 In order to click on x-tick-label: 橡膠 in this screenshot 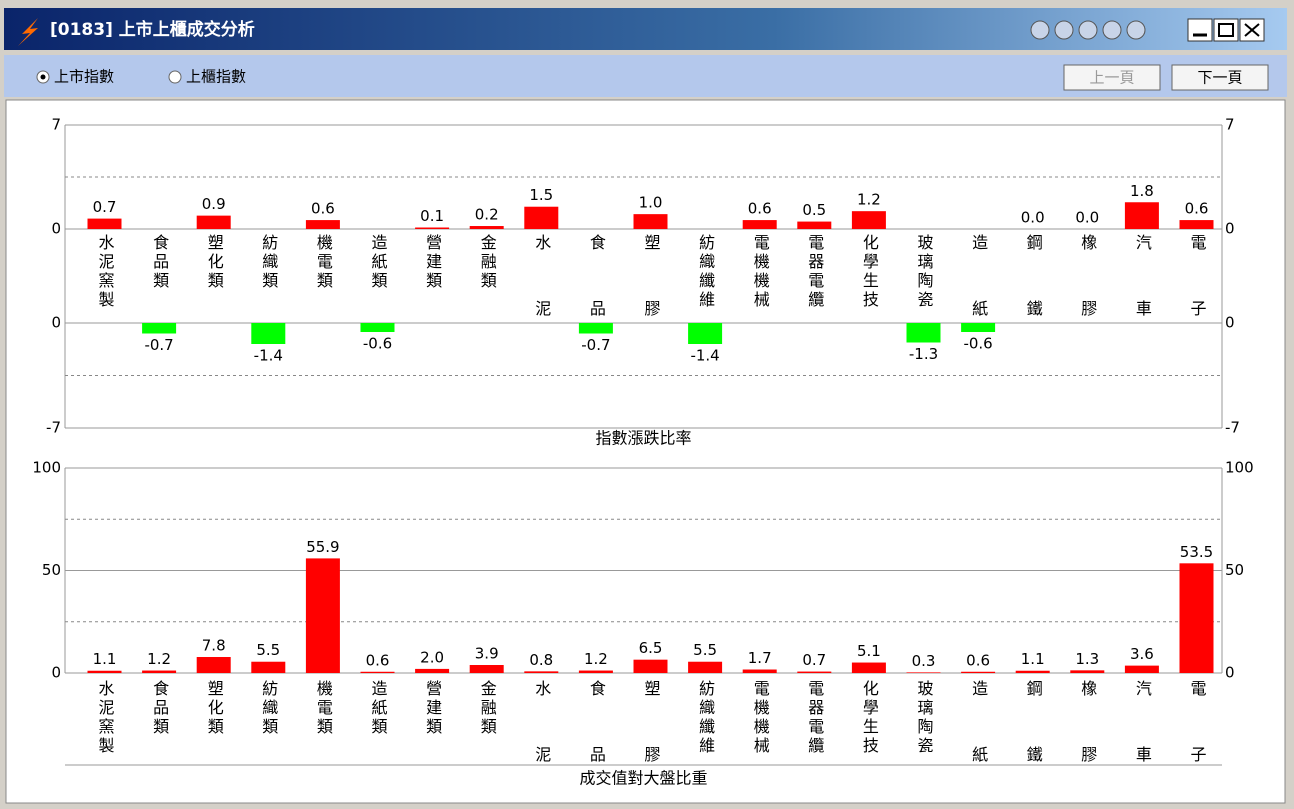, I will do `click(1088, 275)`.